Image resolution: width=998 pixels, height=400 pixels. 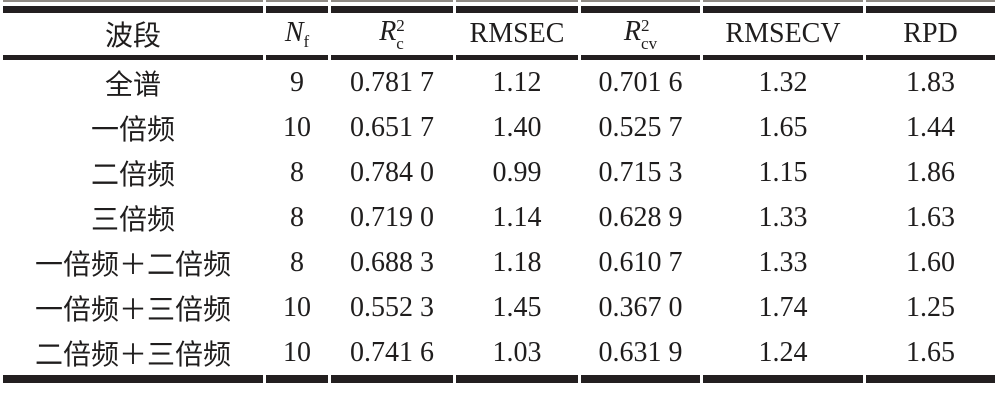 I want to click on column-header-r2cv: R 2 cv, so click(x=640, y=33).